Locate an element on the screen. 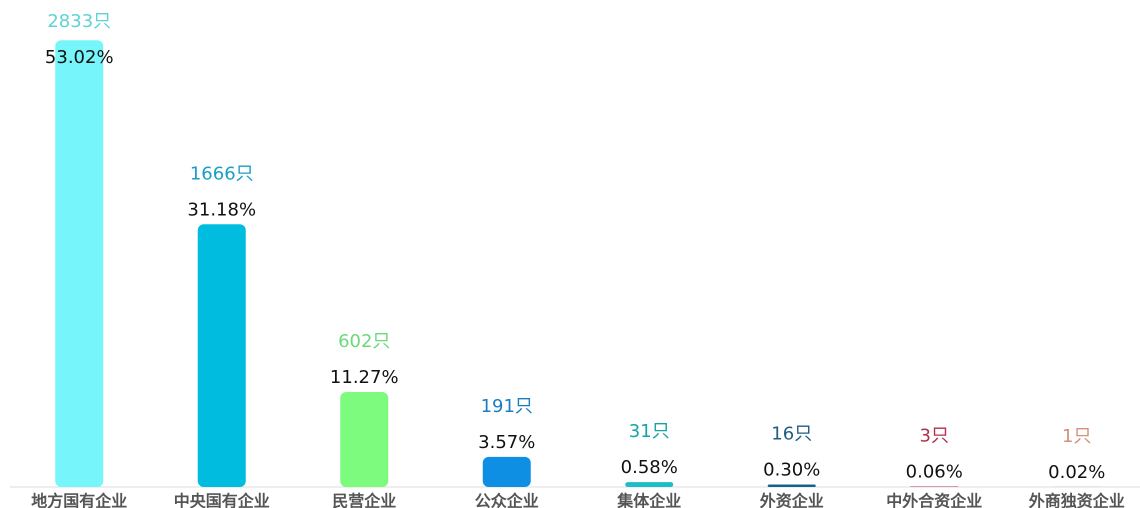  percent-label: 31.18% is located at coordinates (221, 209).